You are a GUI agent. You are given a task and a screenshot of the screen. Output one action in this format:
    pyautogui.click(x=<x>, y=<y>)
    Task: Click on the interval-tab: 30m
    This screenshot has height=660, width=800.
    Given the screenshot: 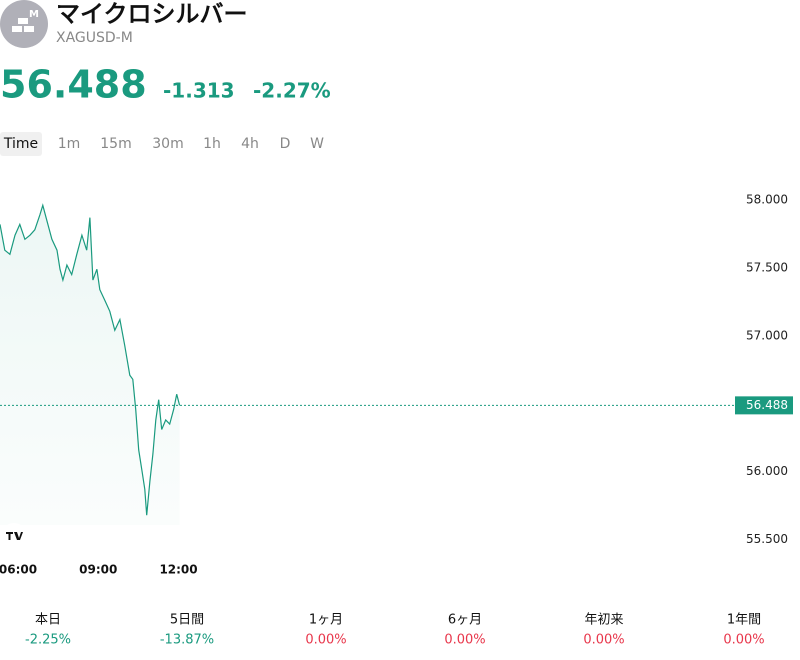 What is the action you would take?
    pyautogui.click(x=167, y=144)
    